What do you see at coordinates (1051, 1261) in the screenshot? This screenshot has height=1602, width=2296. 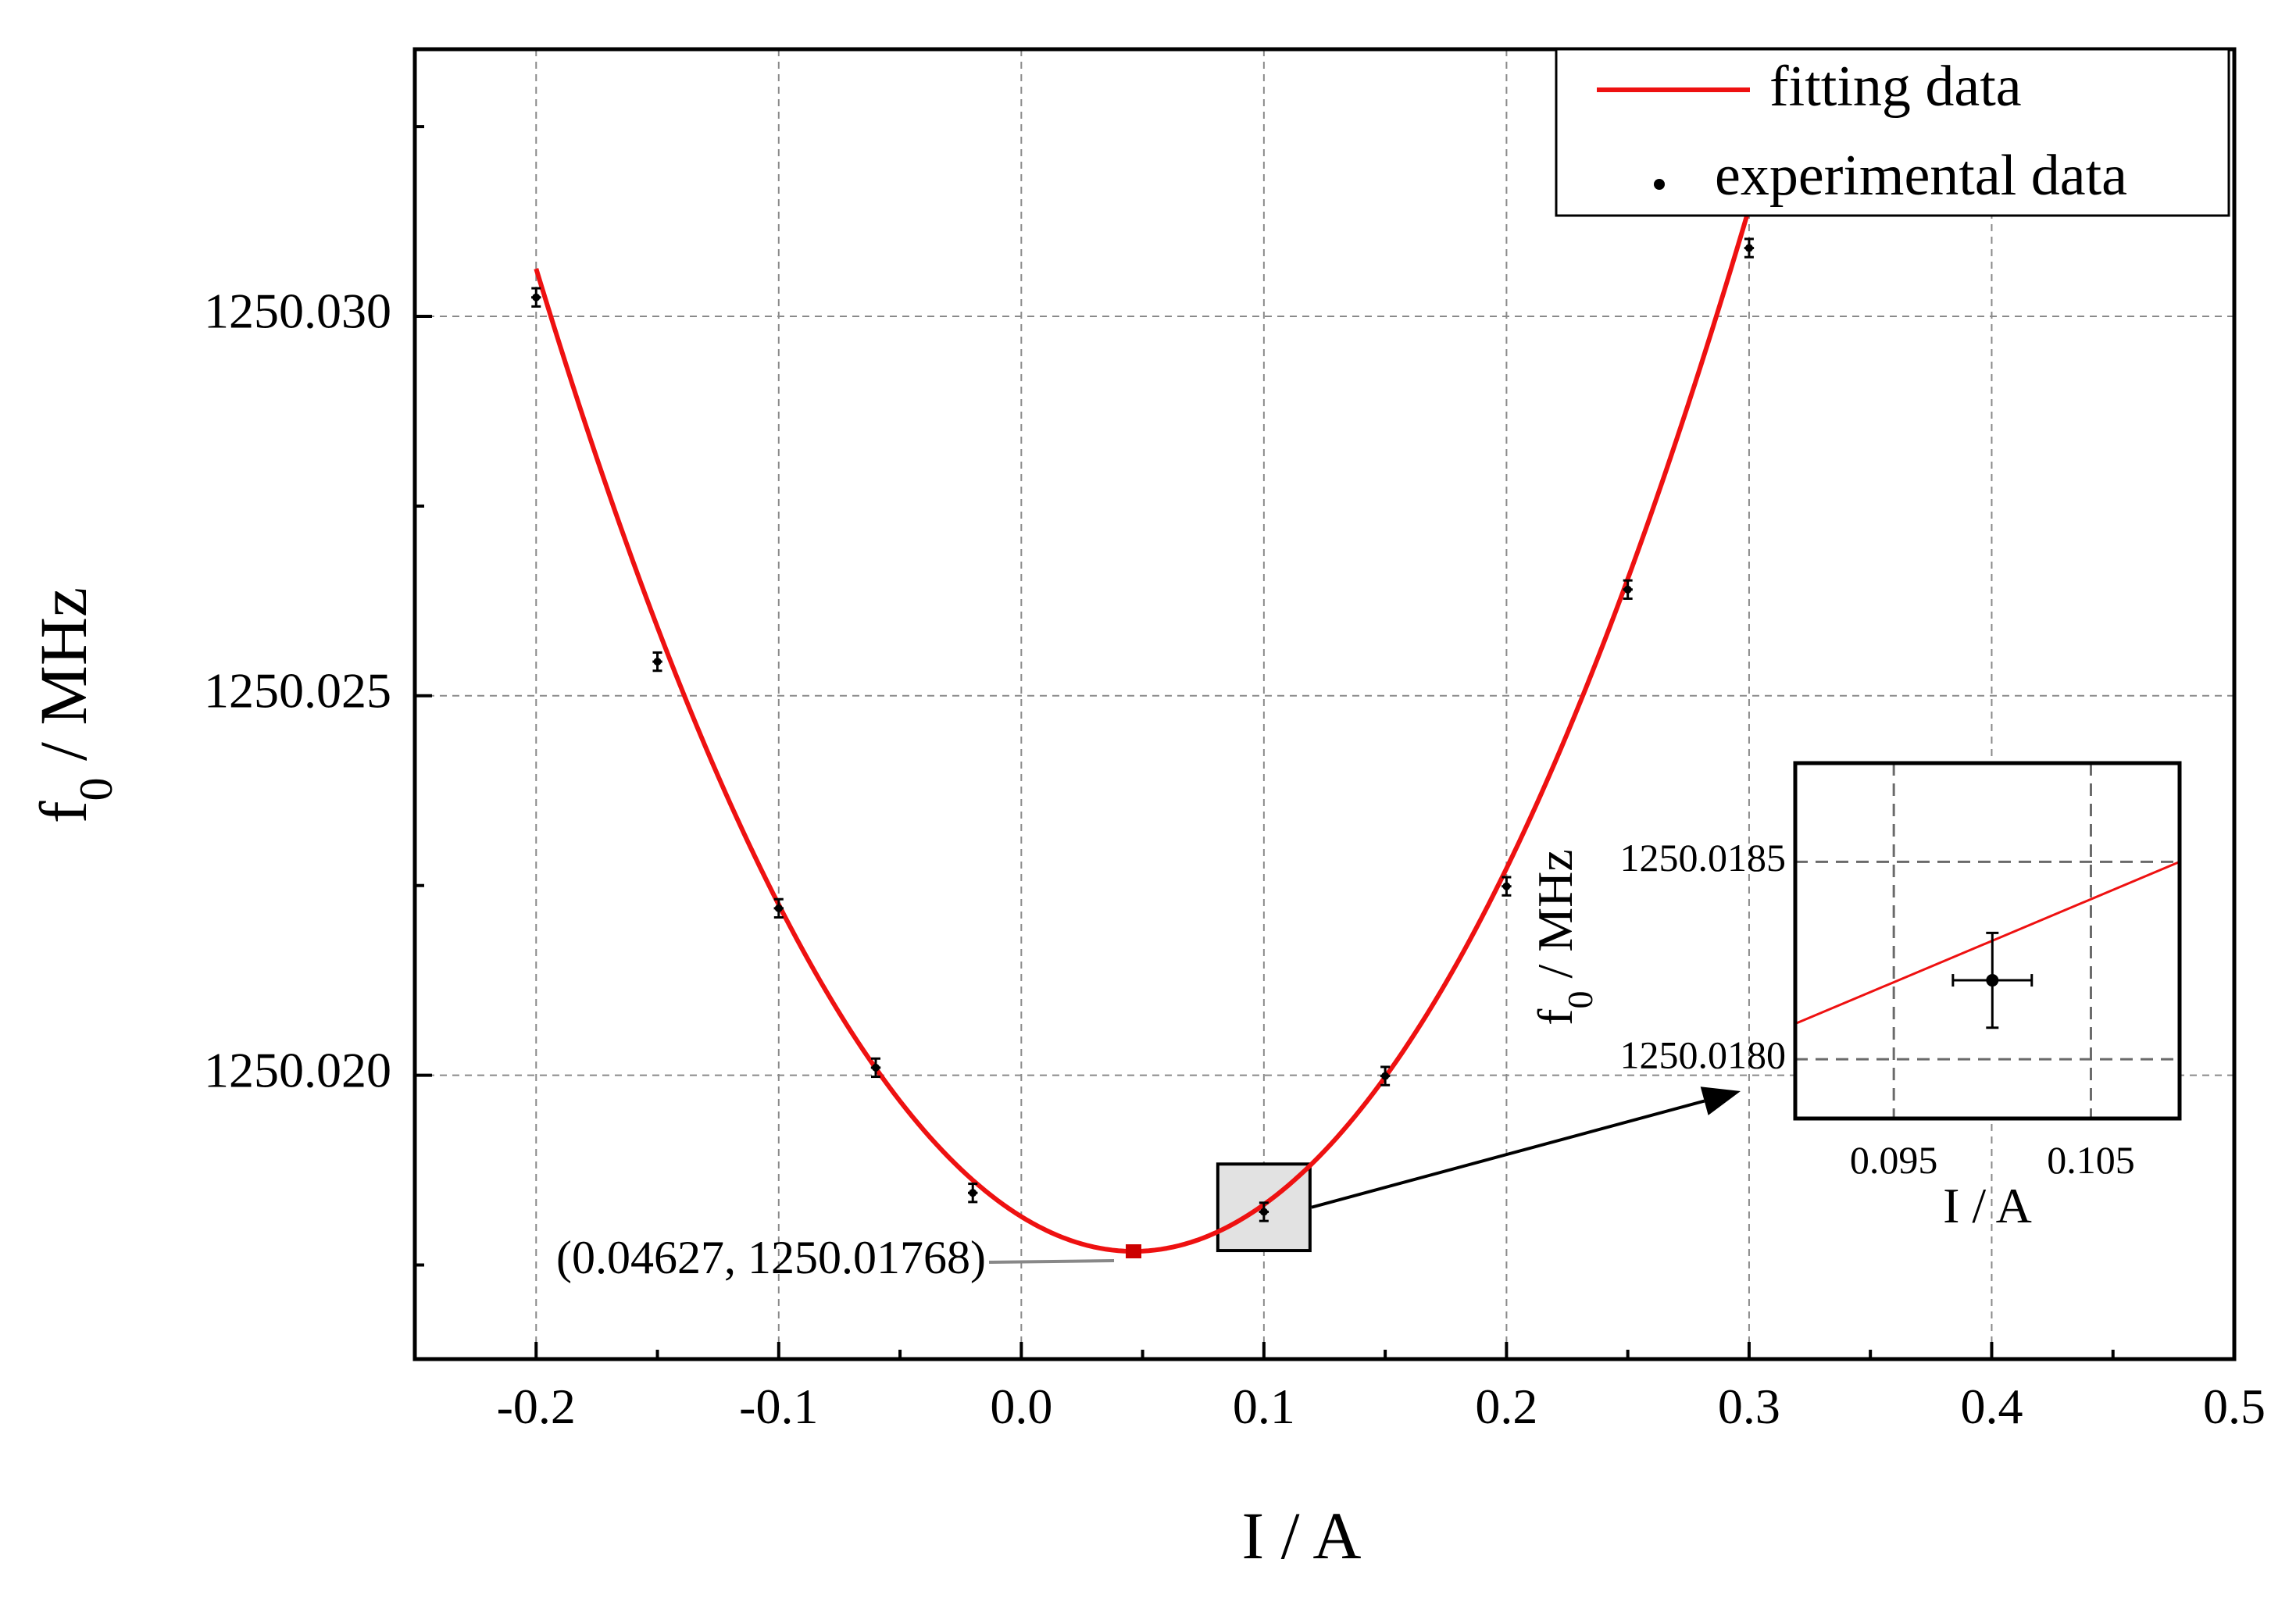 I see `annotation-leader-line` at bounding box center [1051, 1261].